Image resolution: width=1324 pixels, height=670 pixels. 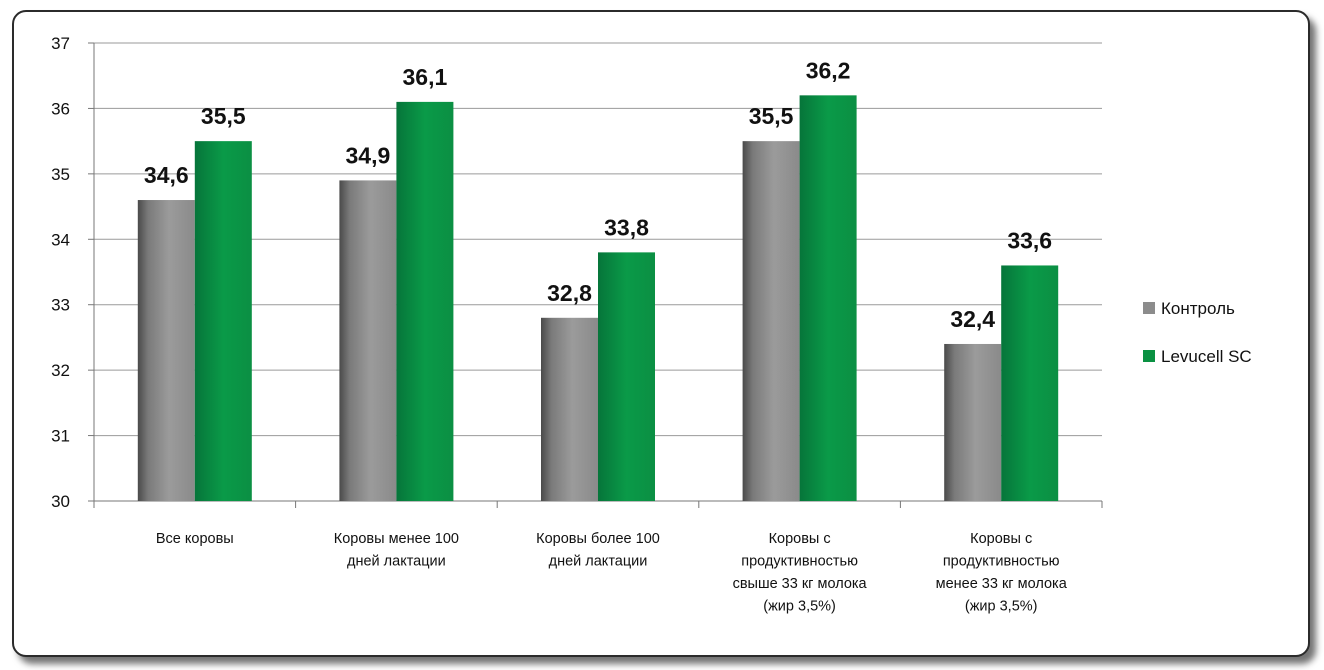 What do you see at coordinates (828, 70) in the screenshot?
I see `data-label: 36,2` at bounding box center [828, 70].